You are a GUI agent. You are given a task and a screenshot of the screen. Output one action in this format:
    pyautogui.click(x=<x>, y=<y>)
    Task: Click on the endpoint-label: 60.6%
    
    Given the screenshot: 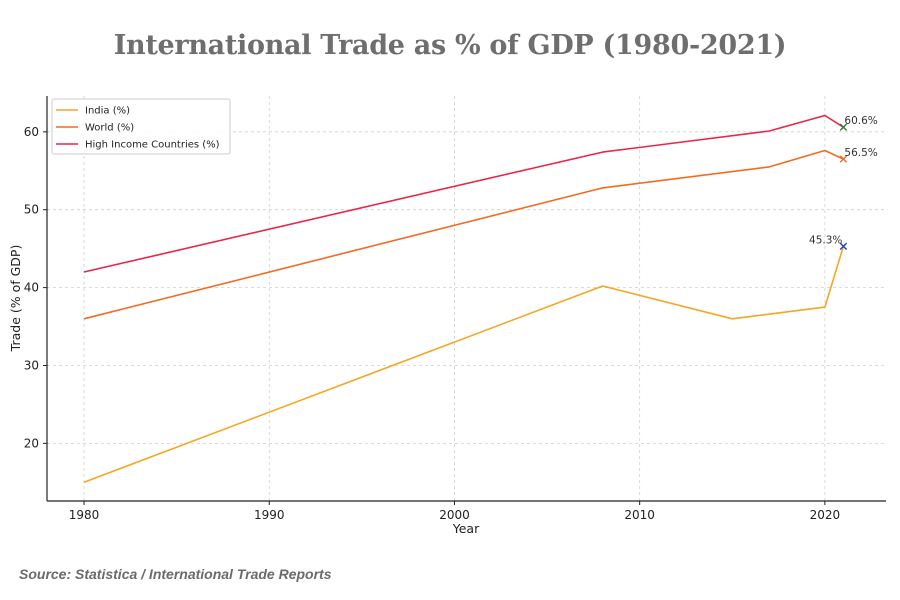 What is the action you would take?
    pyautogui.click(x=860, y=121)
    